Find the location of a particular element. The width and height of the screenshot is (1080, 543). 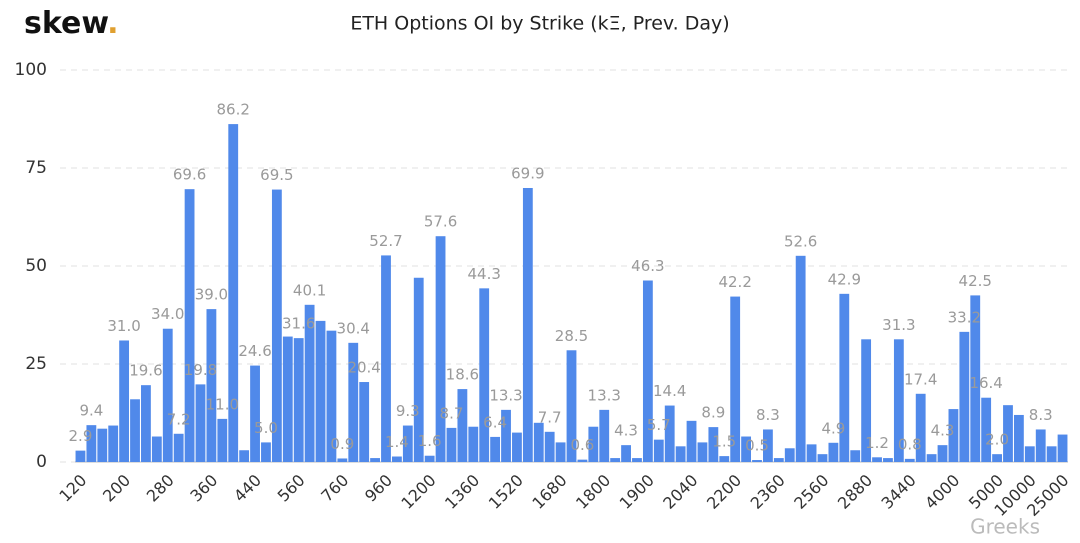

value-label: 24.6 is located at coordinates (254, 351).